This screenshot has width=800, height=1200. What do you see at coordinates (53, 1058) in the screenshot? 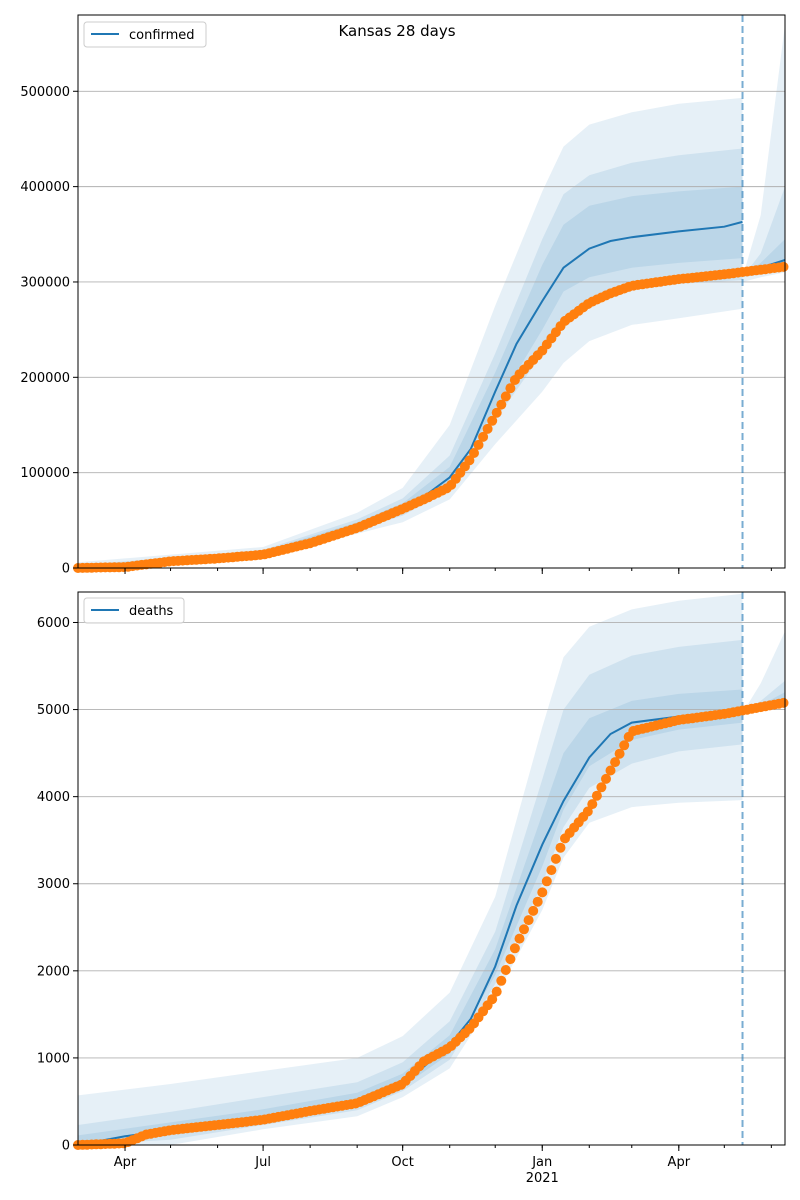
I see `y-tick-label: 1000` at bounding box center [53, 1058].